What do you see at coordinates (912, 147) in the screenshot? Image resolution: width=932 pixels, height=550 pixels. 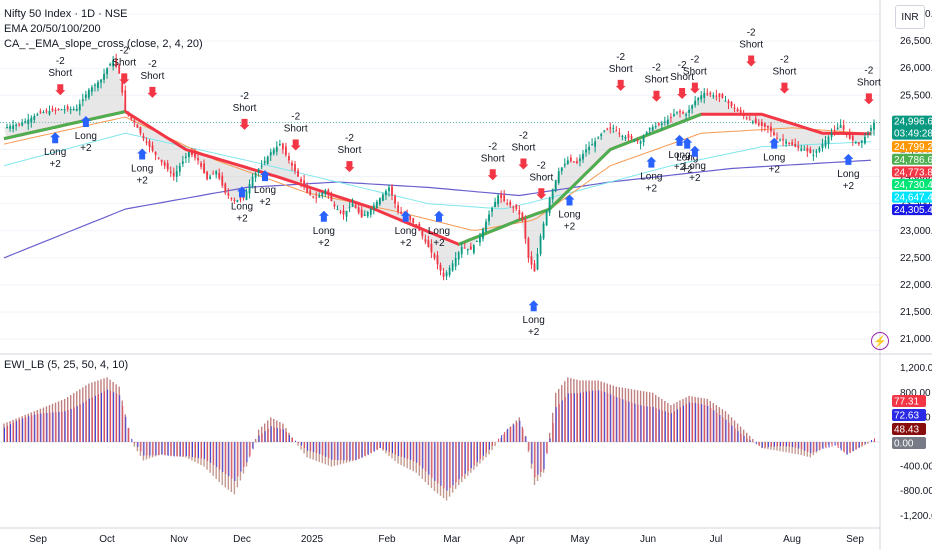 I see `price-badge` at bounding box center [912, 147].